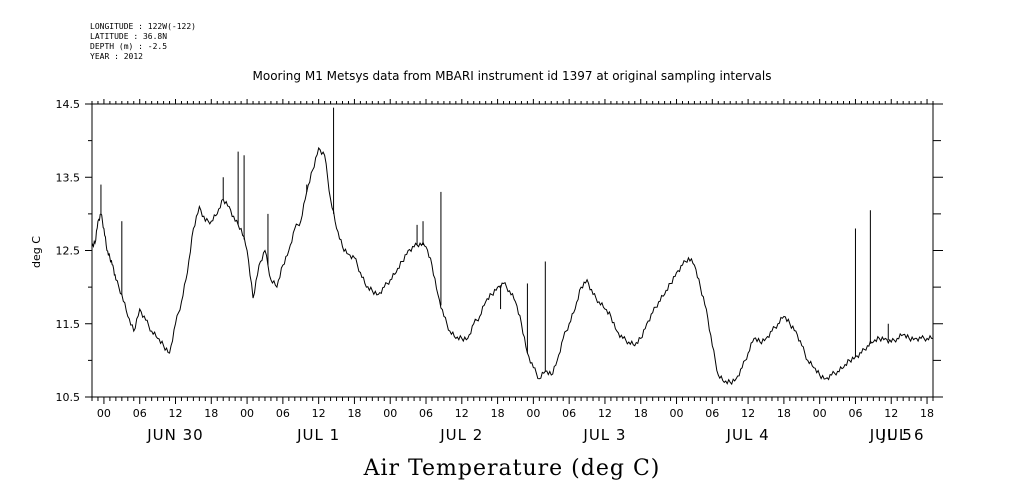 The height and width of the screenshot is (504, 1009). What do you see at coordinates (461, 435) in the screenshot?
I see `x-day-label: JUL 2` at bounding box center [461, 435].